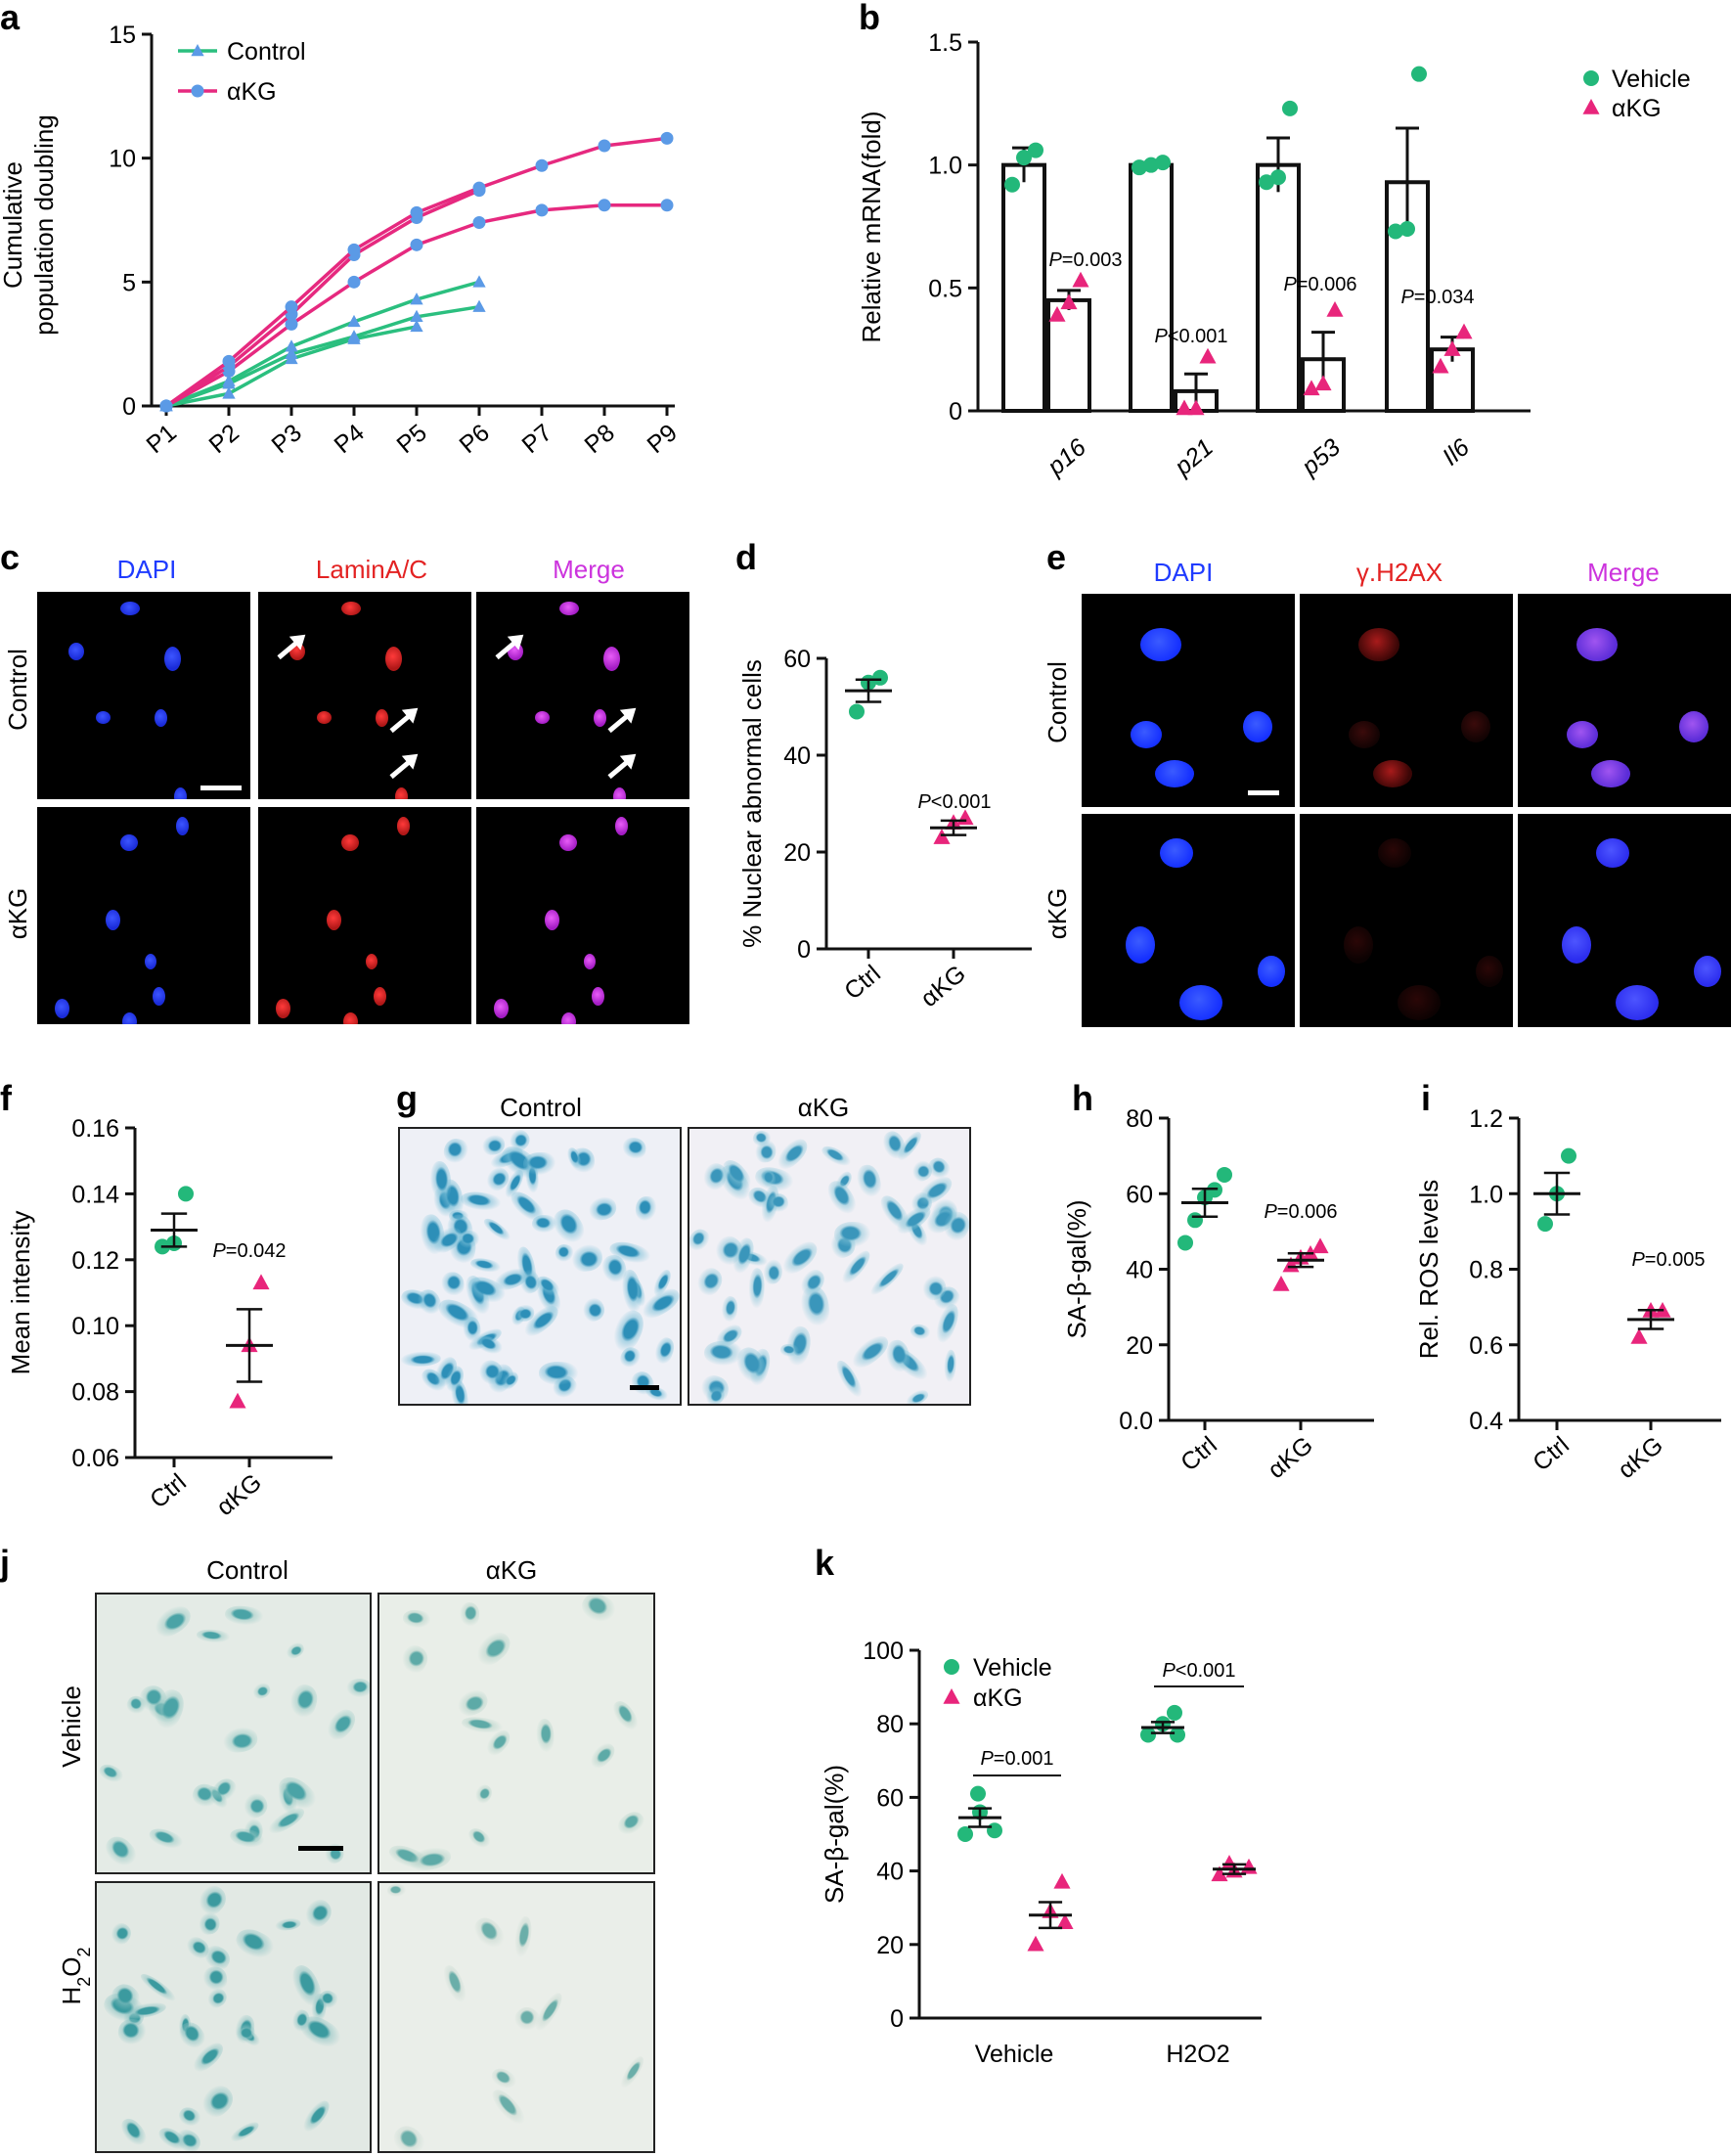 This screenshot has height=2156, width=1731. Describe the element at coordinates (1486, 1346) in the screenshot. I see `chart-i-y-tick-label: 0.6` at that location.